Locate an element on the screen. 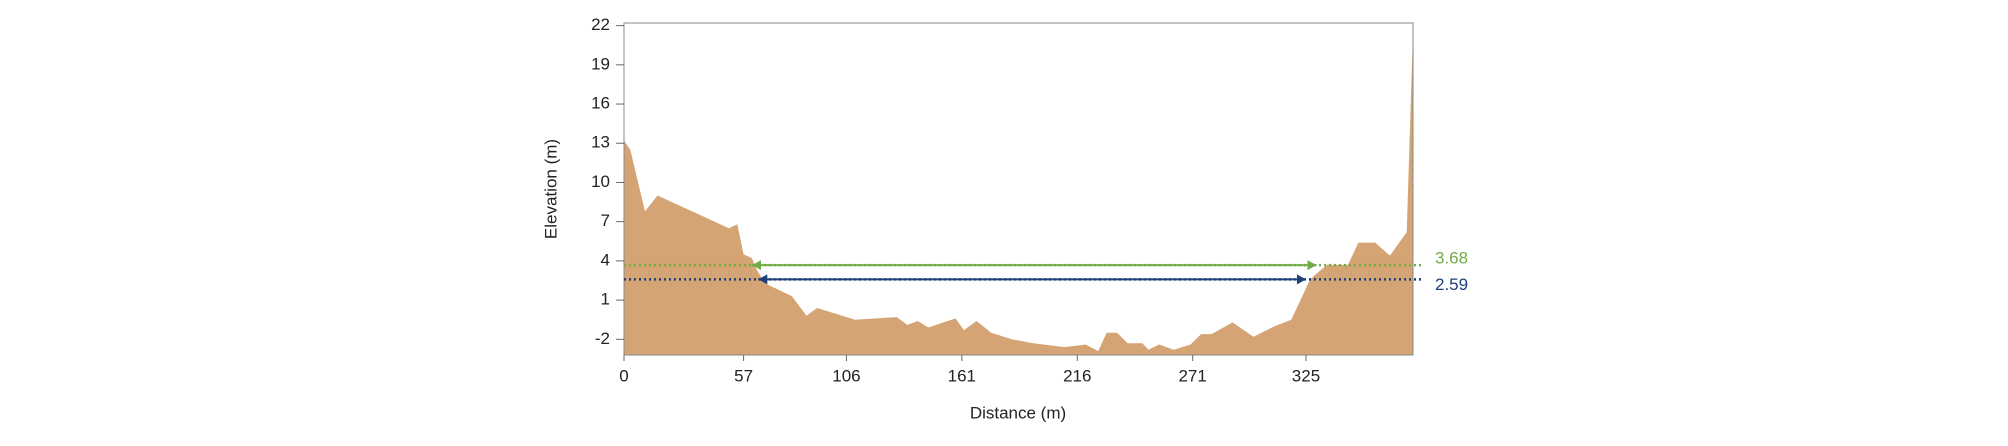 This screenshot has height=446, width=2008. y-tick-label: 10 is located at coordinates (600, 181).